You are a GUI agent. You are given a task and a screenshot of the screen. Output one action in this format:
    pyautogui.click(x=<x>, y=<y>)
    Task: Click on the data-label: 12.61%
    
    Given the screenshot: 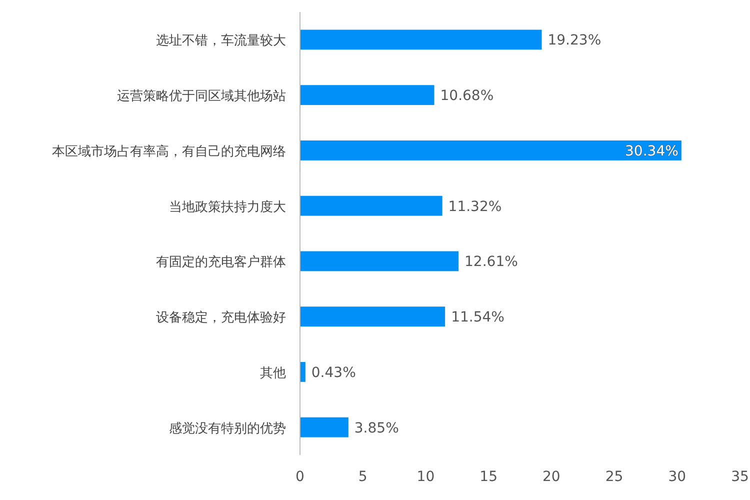 What is the action you would take?
    pyautogui.click(x=491, y=262)
    